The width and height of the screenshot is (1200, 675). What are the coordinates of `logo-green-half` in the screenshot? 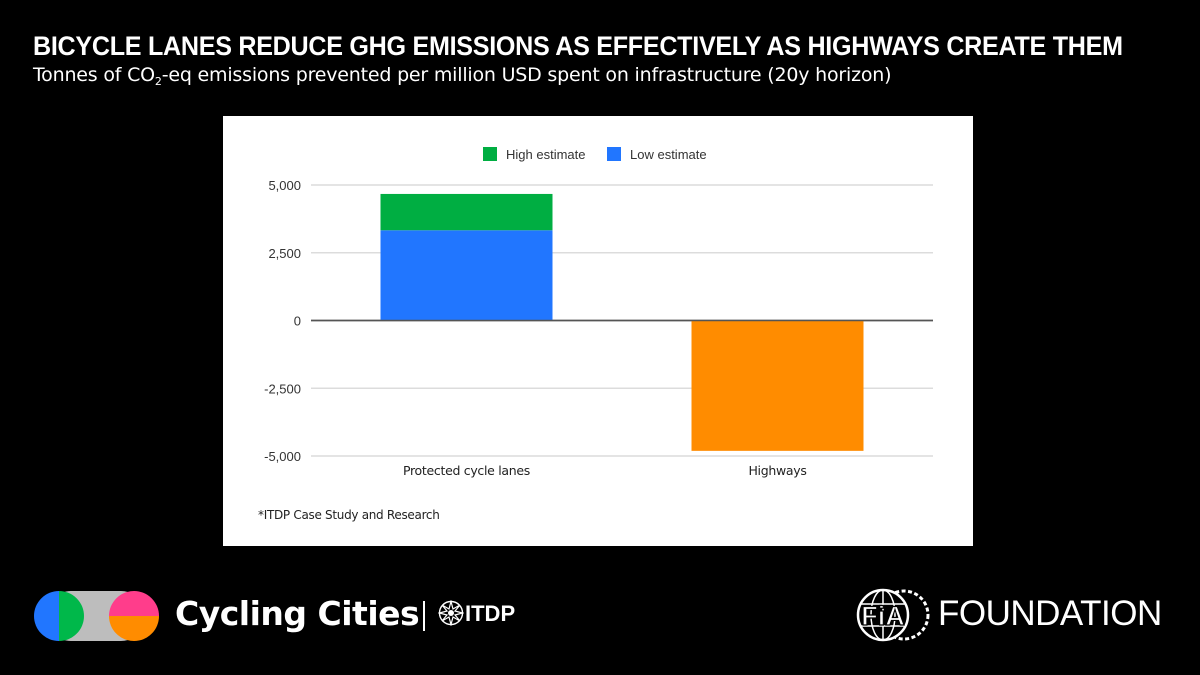 It's located at (71, 616).